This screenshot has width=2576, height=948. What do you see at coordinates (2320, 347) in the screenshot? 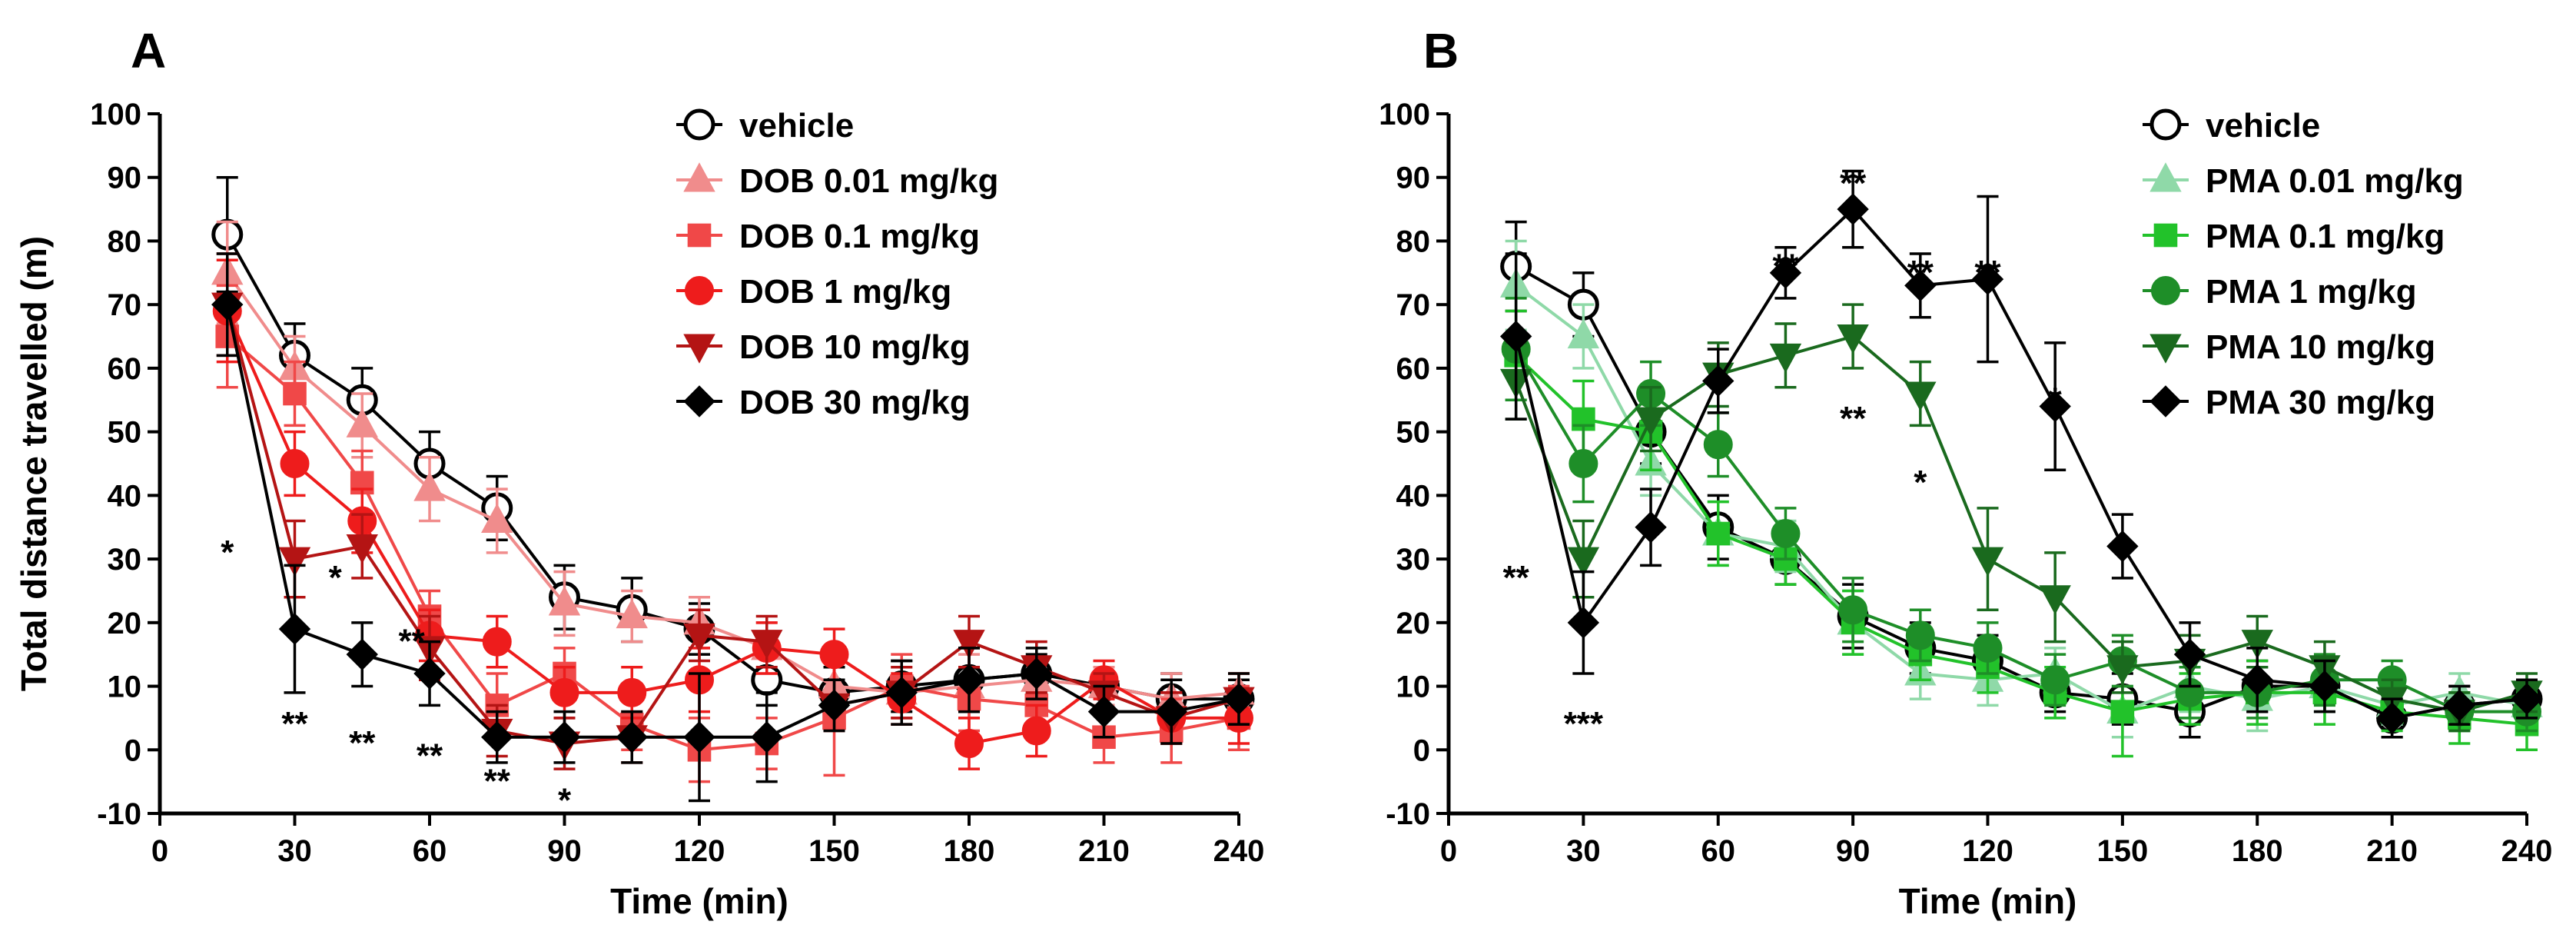
I see `legend-label: PMA 10 mg/kg` at bounding box center [2320, 347].